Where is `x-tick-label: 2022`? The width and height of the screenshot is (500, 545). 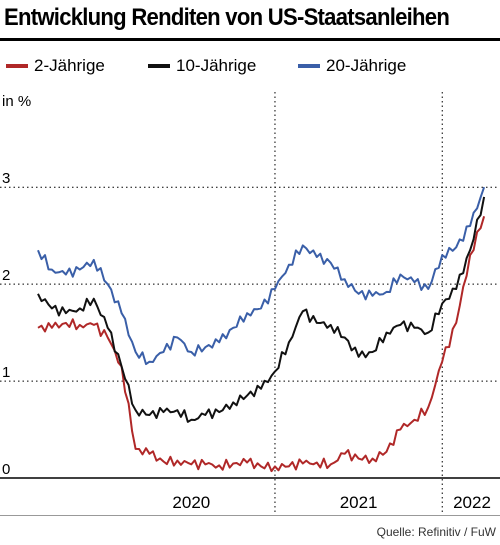
x-tick-label: 2022 is located at coordinates (472, 502).